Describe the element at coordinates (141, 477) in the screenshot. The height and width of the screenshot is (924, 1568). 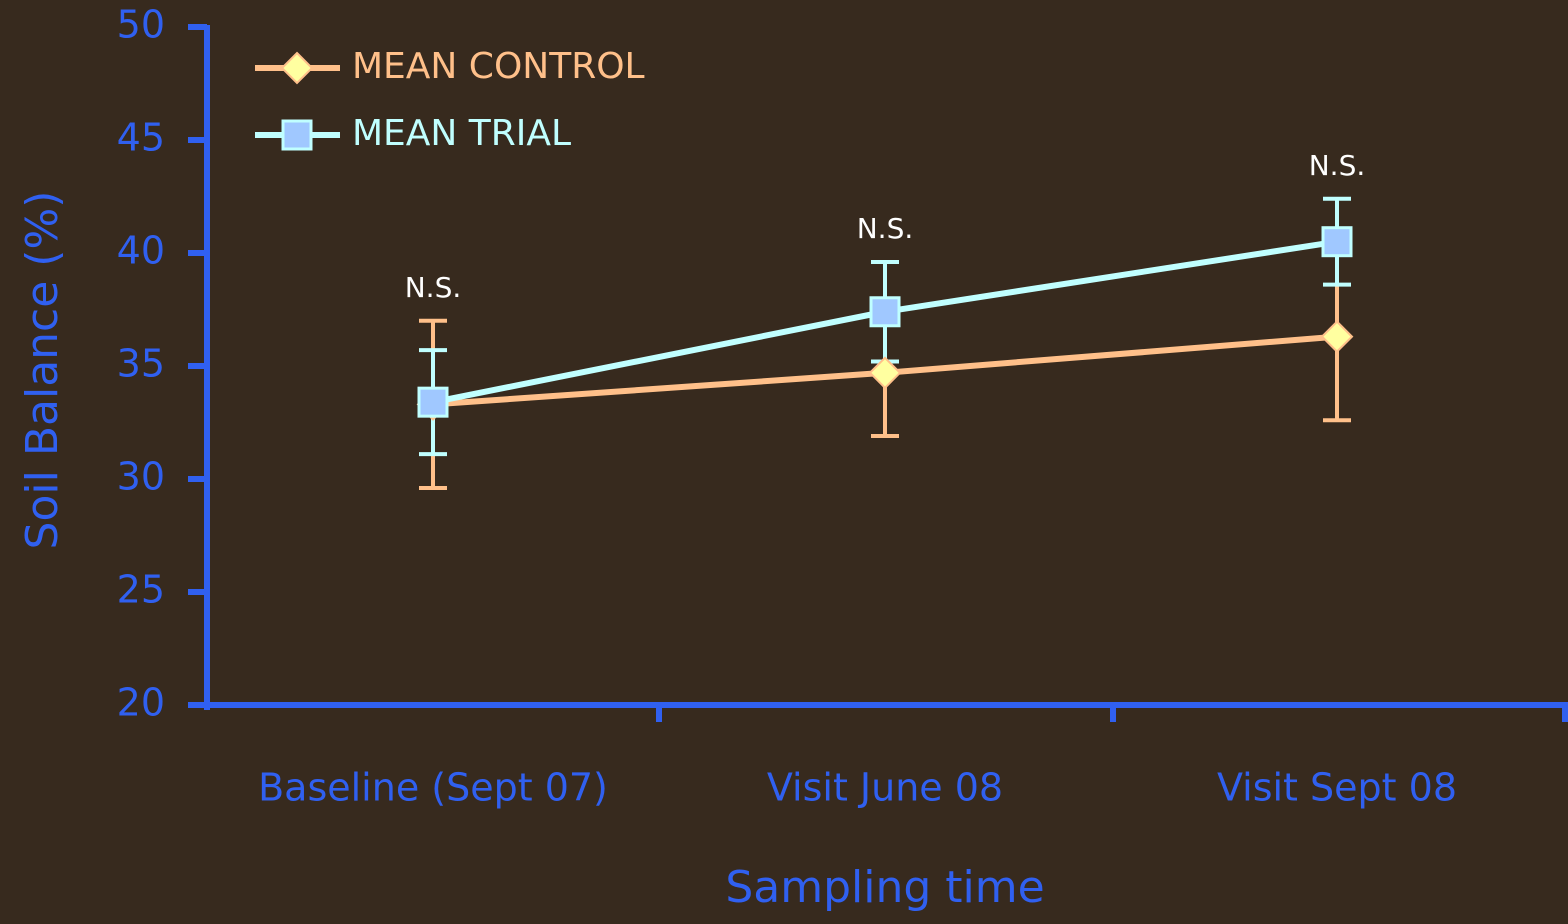
I see `y-tick-label: 30` at that location.